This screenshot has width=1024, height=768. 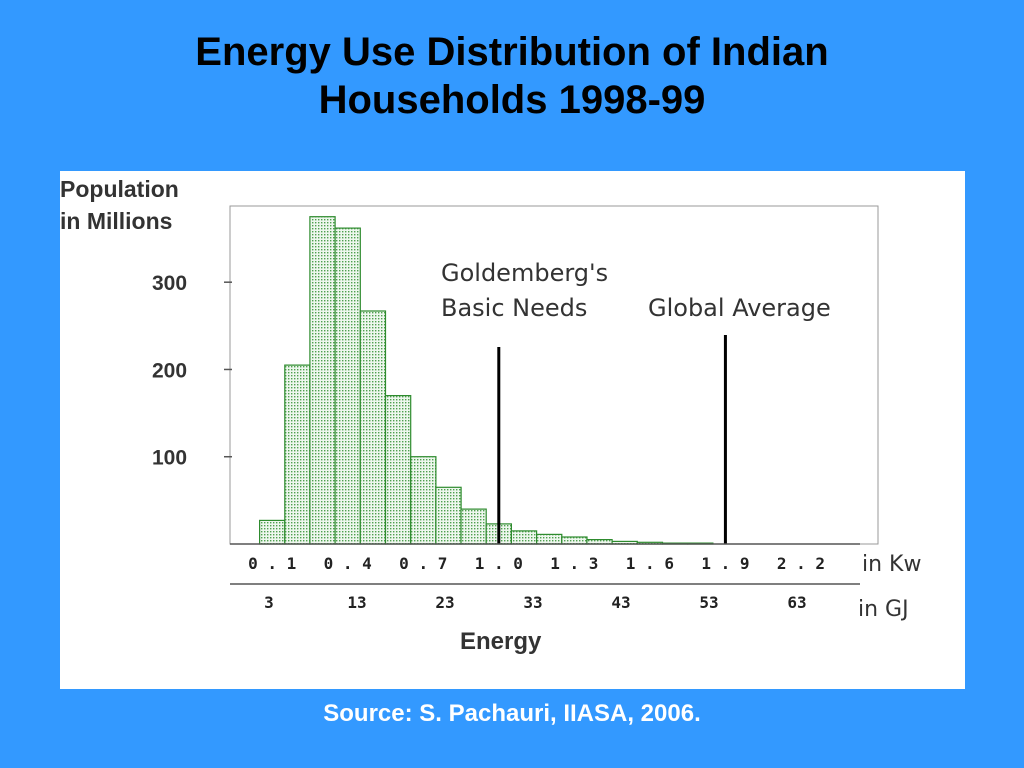 What do you see at coordinates (119, 189) in the screenshot?
I see `y-axis-label-line-1: Population` at bounding box center [119, 189].